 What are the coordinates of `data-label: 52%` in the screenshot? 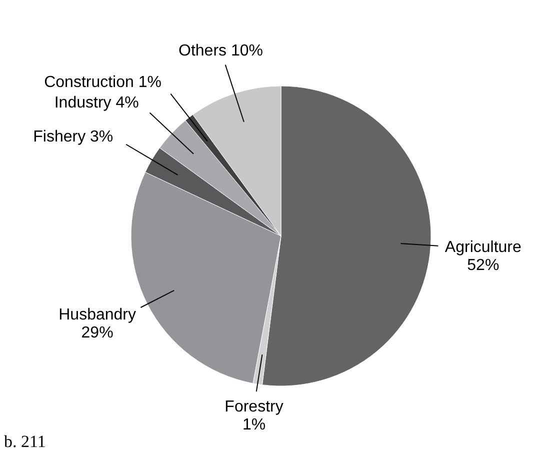 It's located at (483, 265).